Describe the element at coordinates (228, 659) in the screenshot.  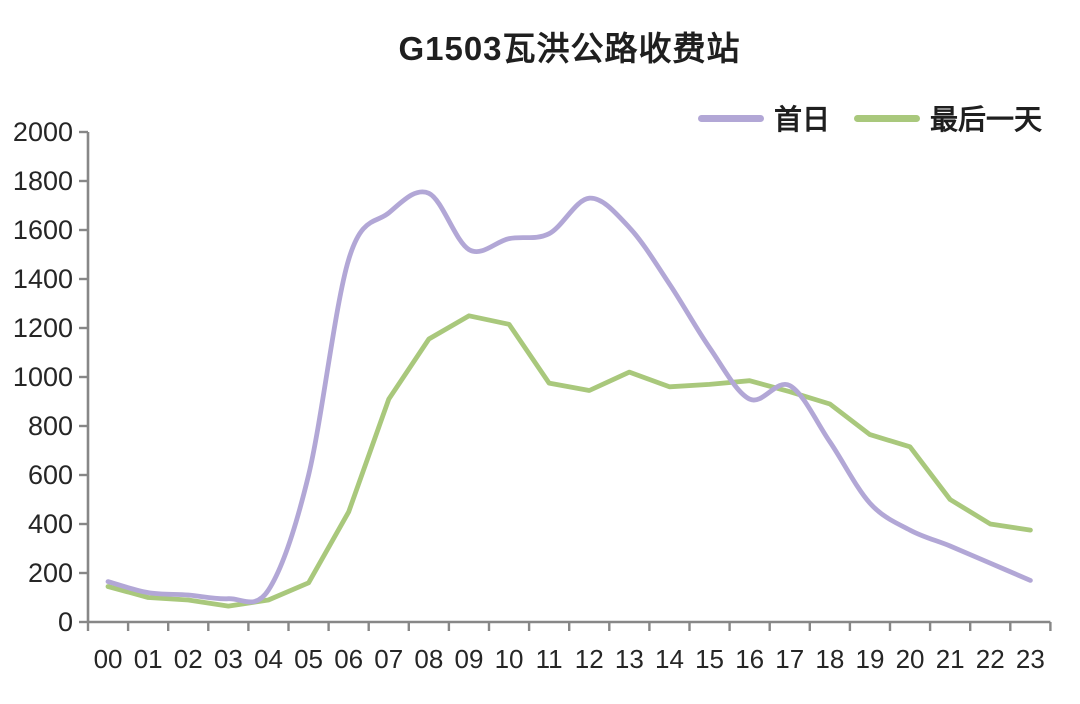
I see `x-axis-tick-label: 03` at that location.